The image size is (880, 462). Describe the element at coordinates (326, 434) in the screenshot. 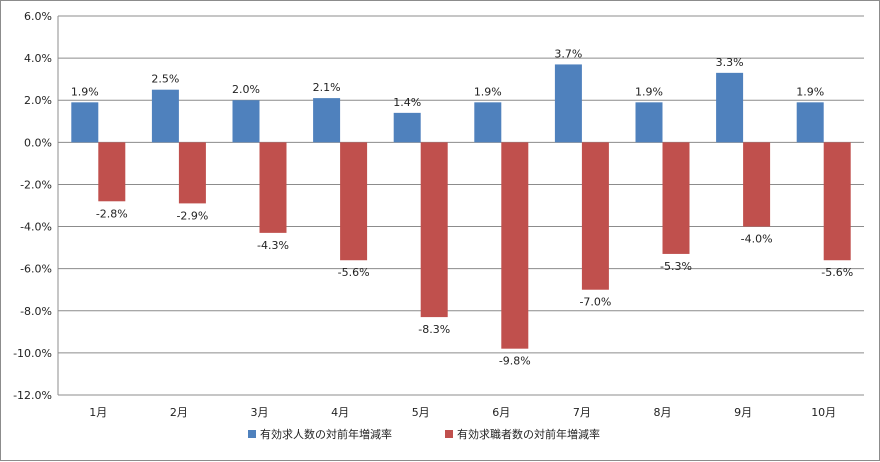

I see `legend-label-series-1: 有効求人数の対前年増減率` at that location.